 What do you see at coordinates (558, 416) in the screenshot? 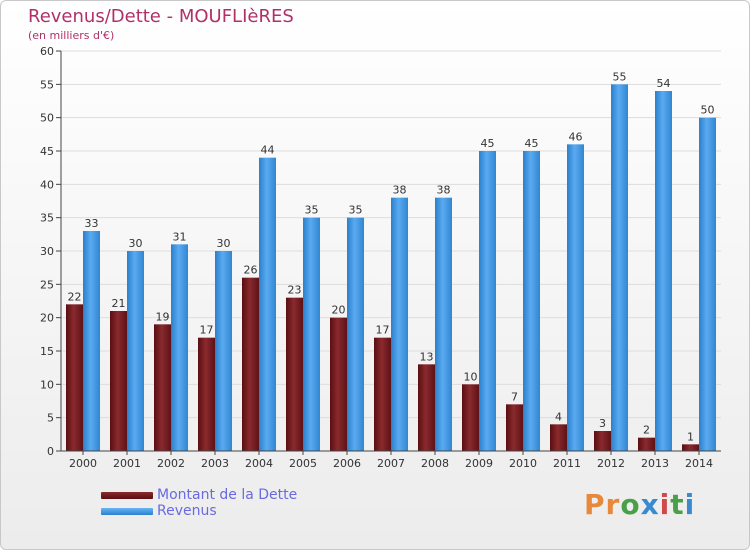
I see `data-label-debt: 4` at bounding box center [558, 416].